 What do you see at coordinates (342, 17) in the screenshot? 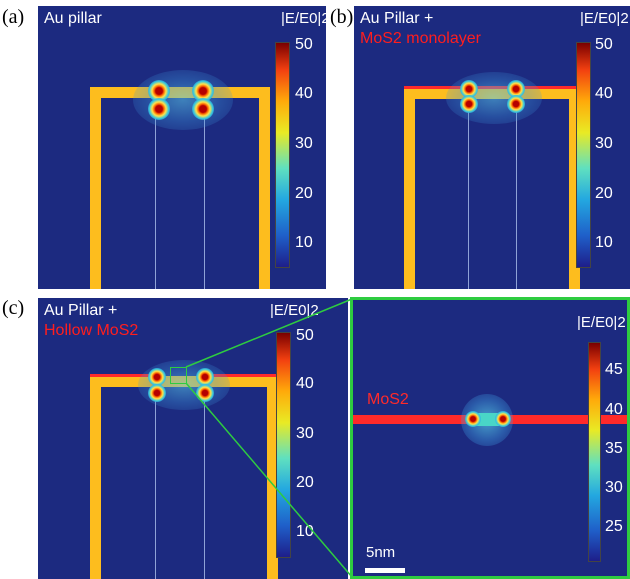
I see `panel-b-tag: (b)` at bounding box center [342, 17].